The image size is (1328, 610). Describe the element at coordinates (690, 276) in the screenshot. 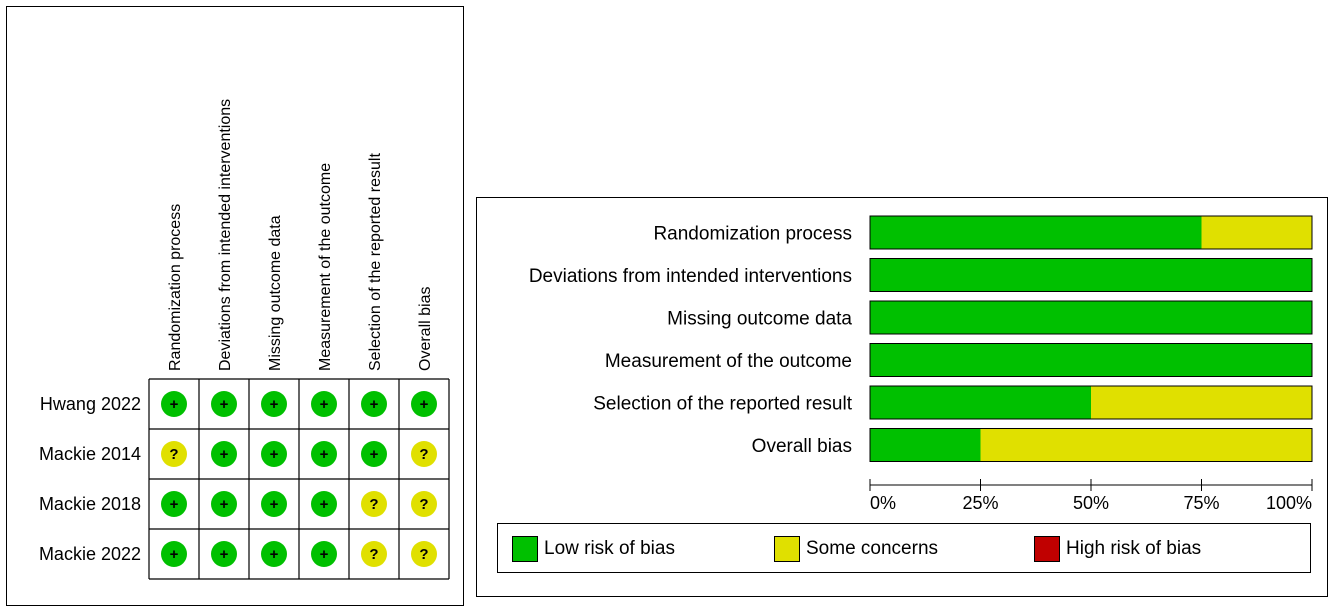

I see `category-label: Deviations from intended interventions` at that location.